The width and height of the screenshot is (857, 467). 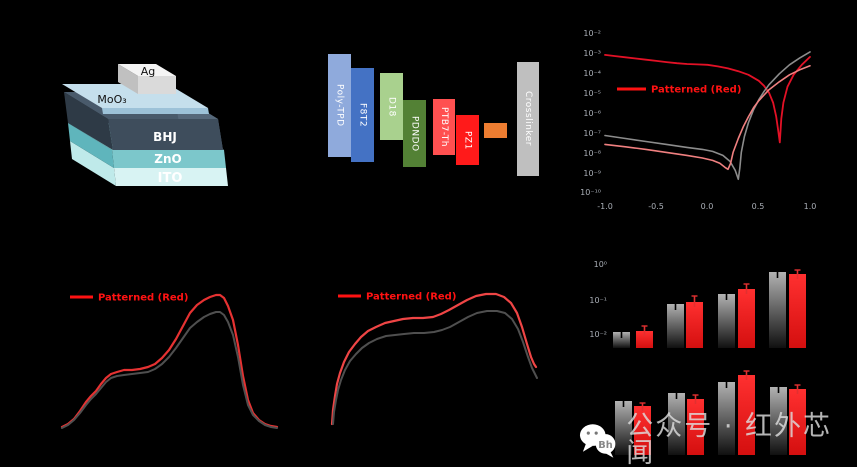 I want to click on eqe-spectrum-chart: Patterned (Red), so click(x=169, y=361).